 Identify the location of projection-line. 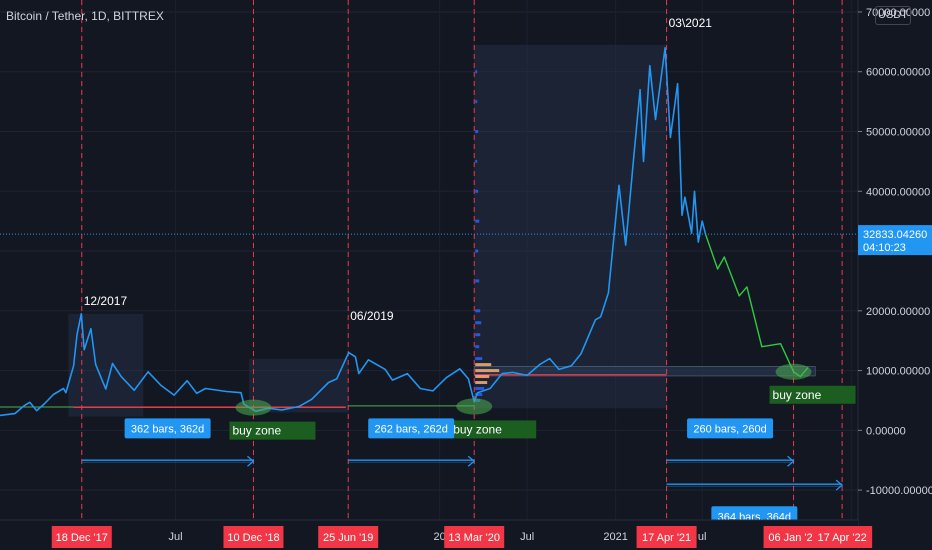
(756, 305).